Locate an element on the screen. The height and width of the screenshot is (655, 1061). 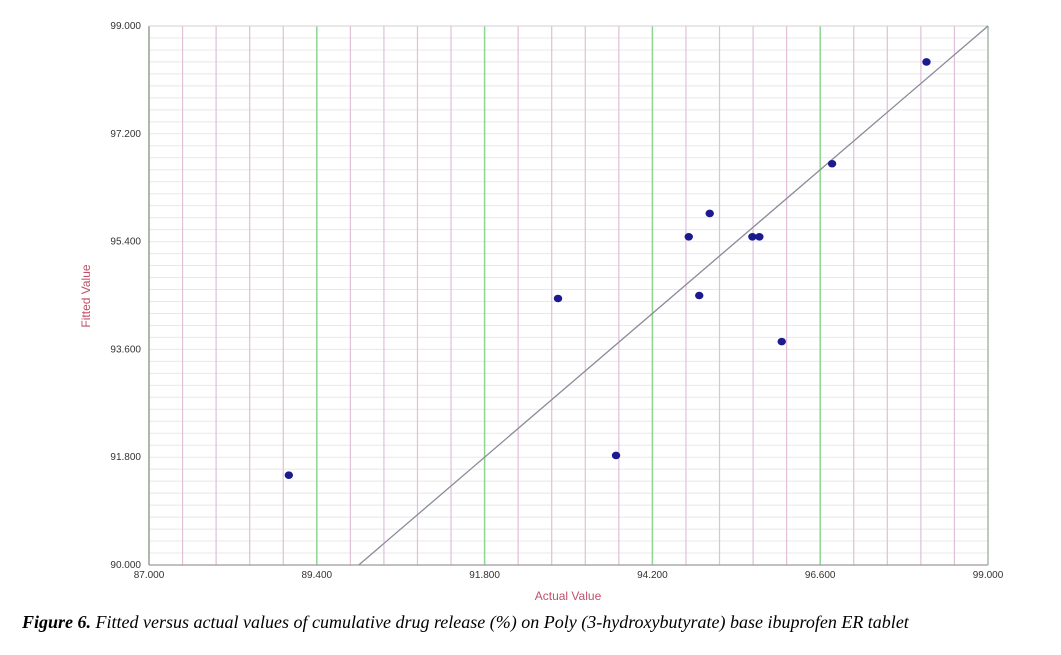
x-tick-label: 94.200 is located at coordinates (652, 575).